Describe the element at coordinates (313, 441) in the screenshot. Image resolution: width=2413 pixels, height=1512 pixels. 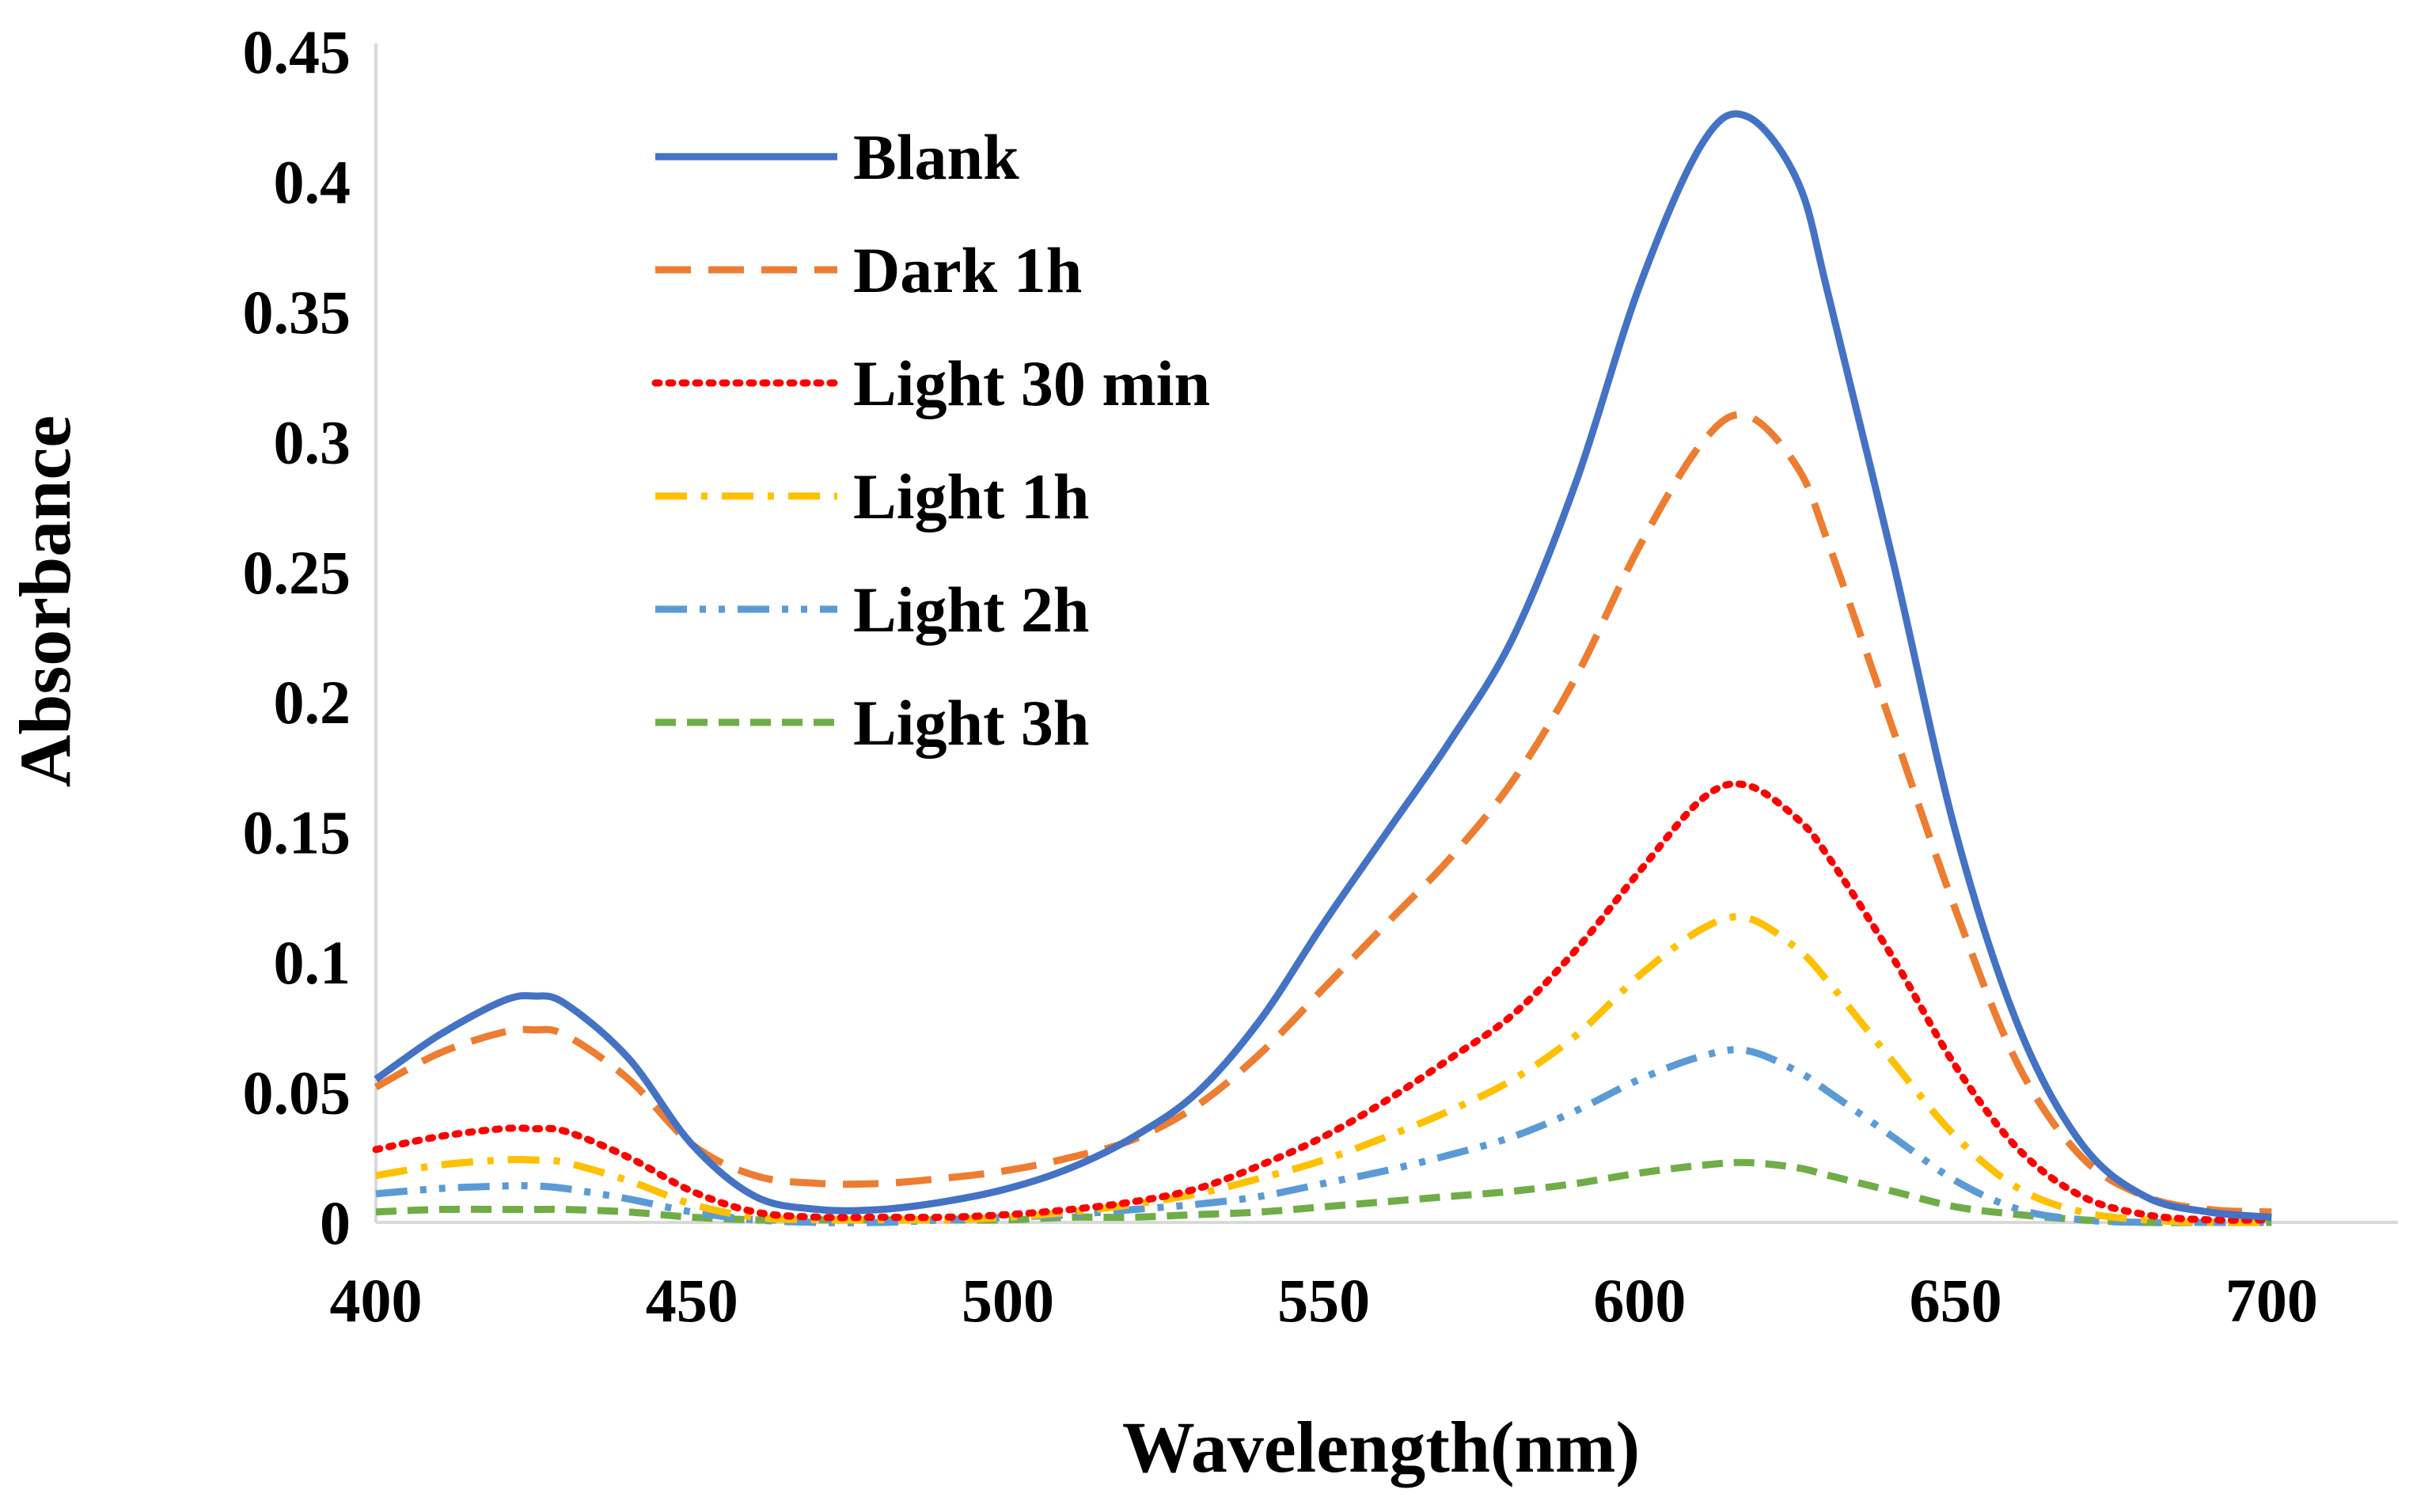
I see `y-tick-label: 0.3` at that location.